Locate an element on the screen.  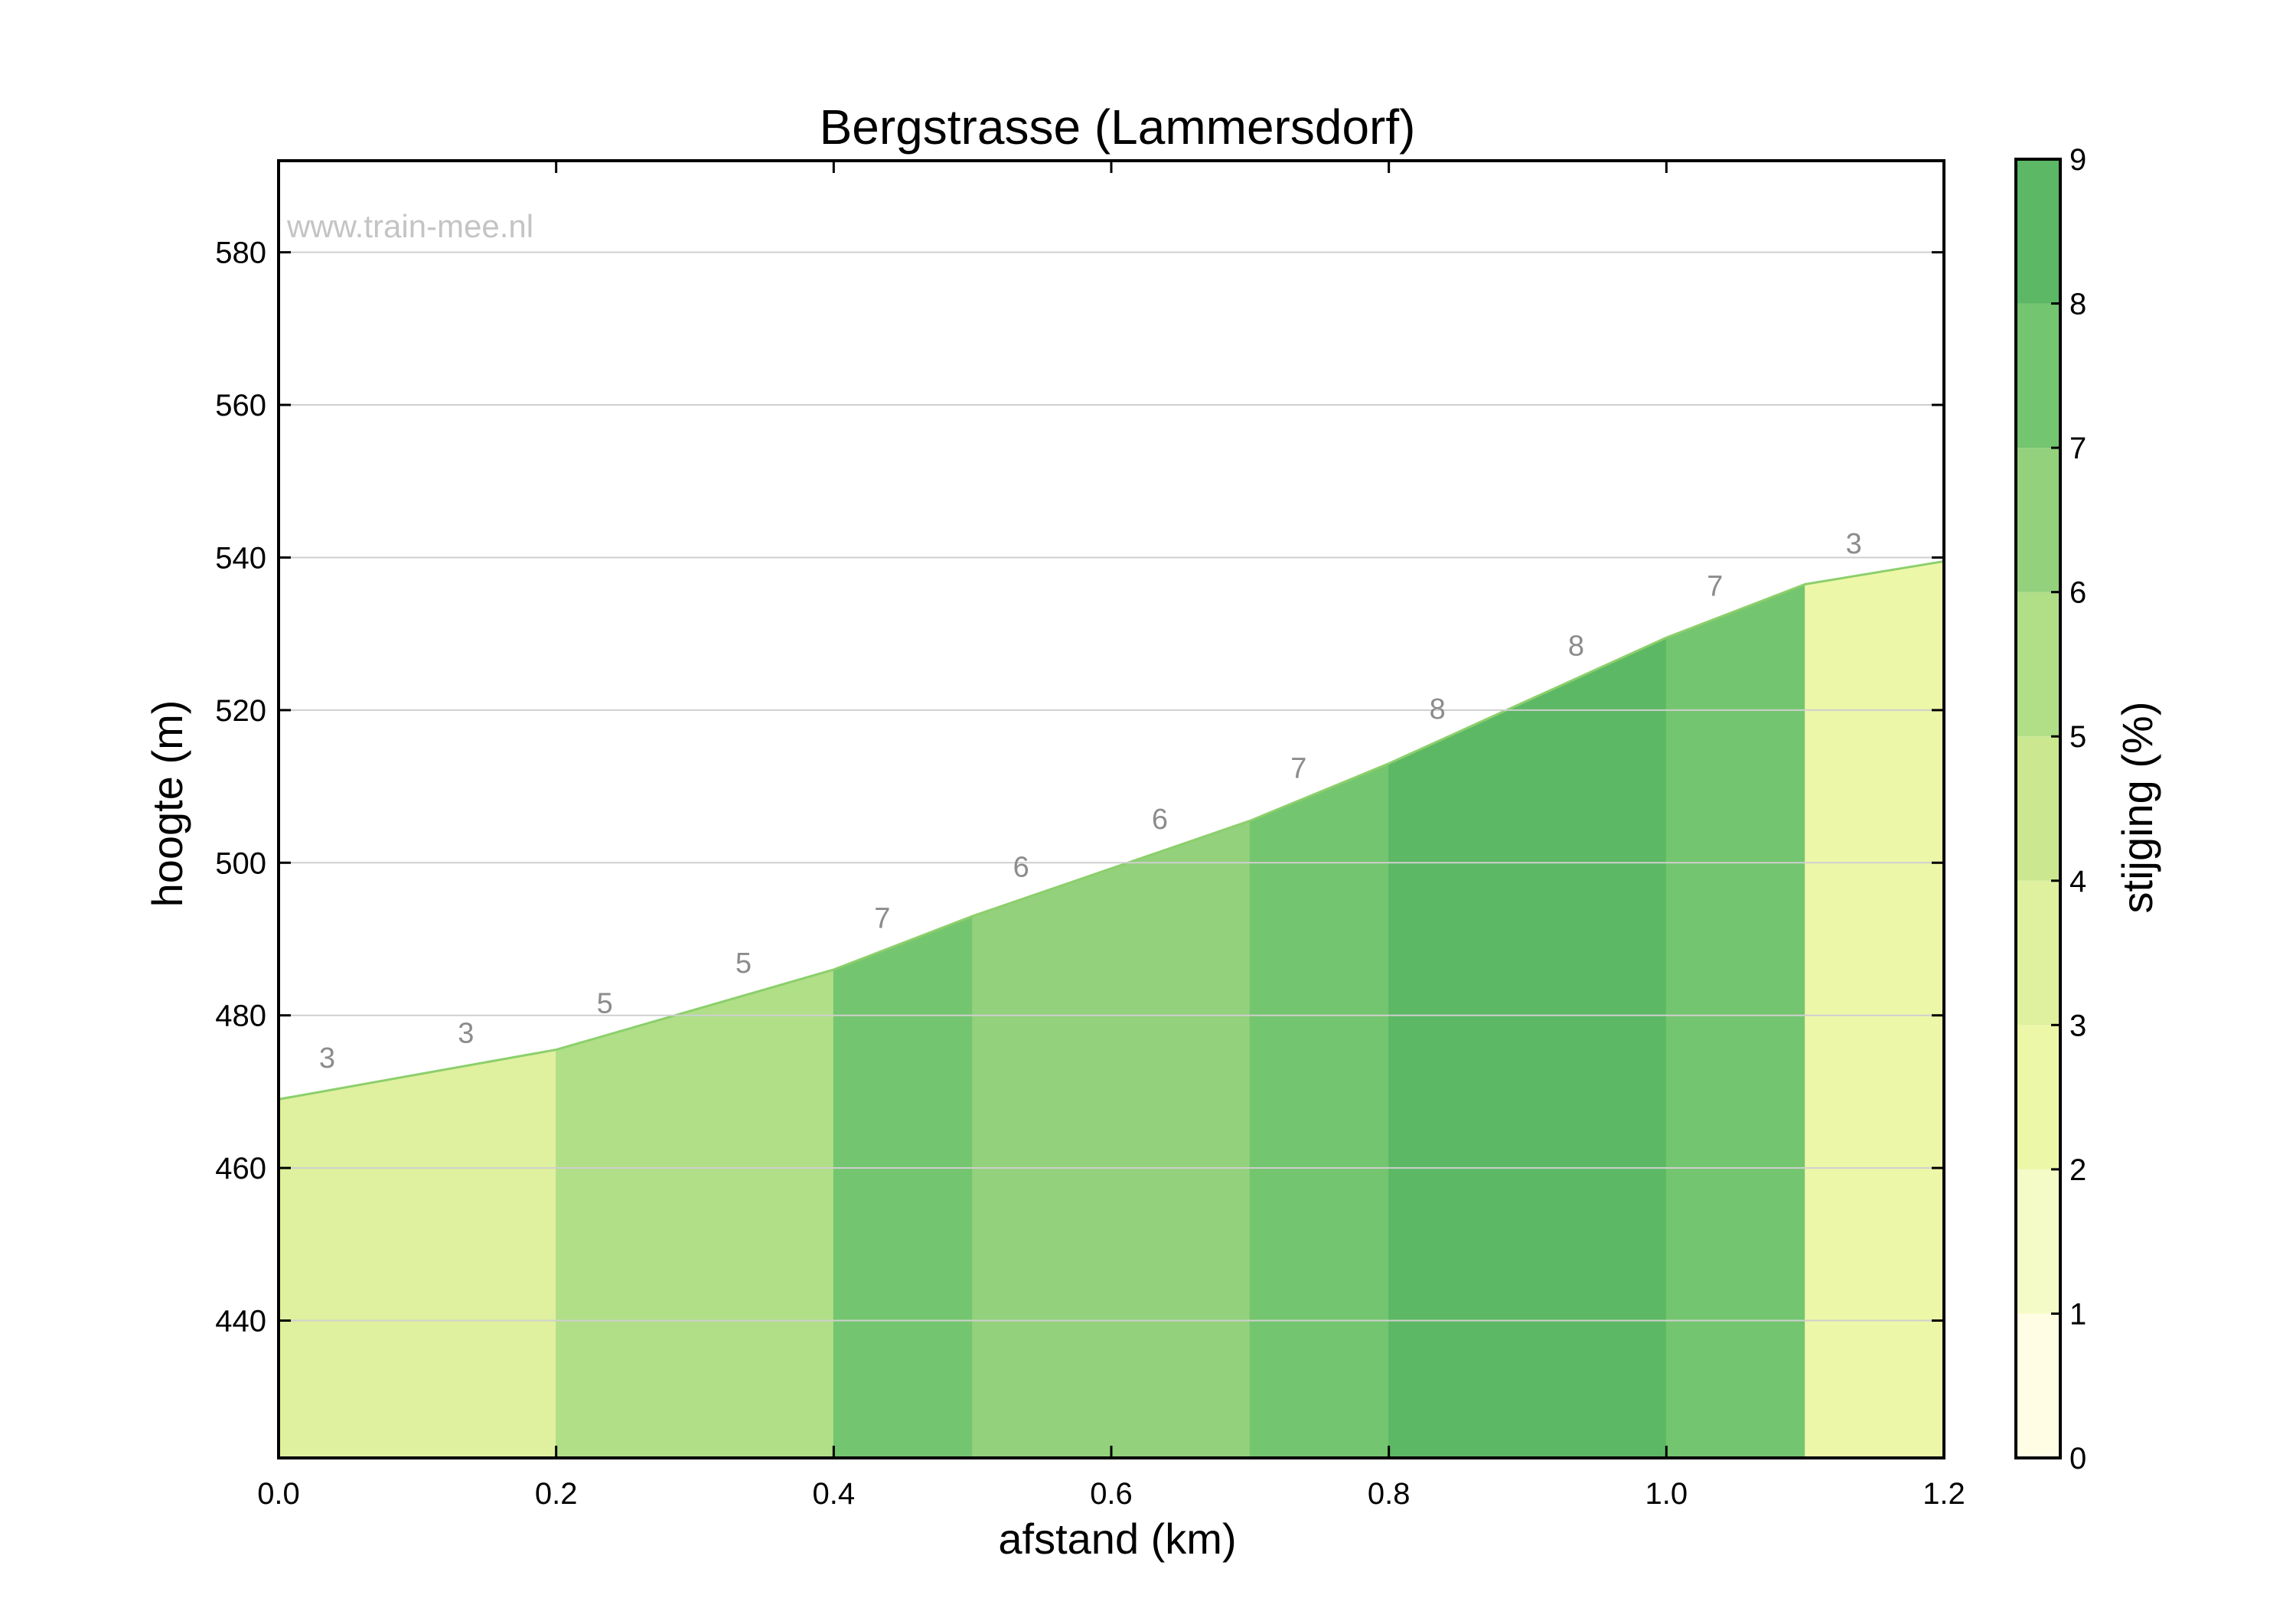
colorbar: 0 1 2 3 4 5 6 7 8 9 is located at coordinates (2050, 809).